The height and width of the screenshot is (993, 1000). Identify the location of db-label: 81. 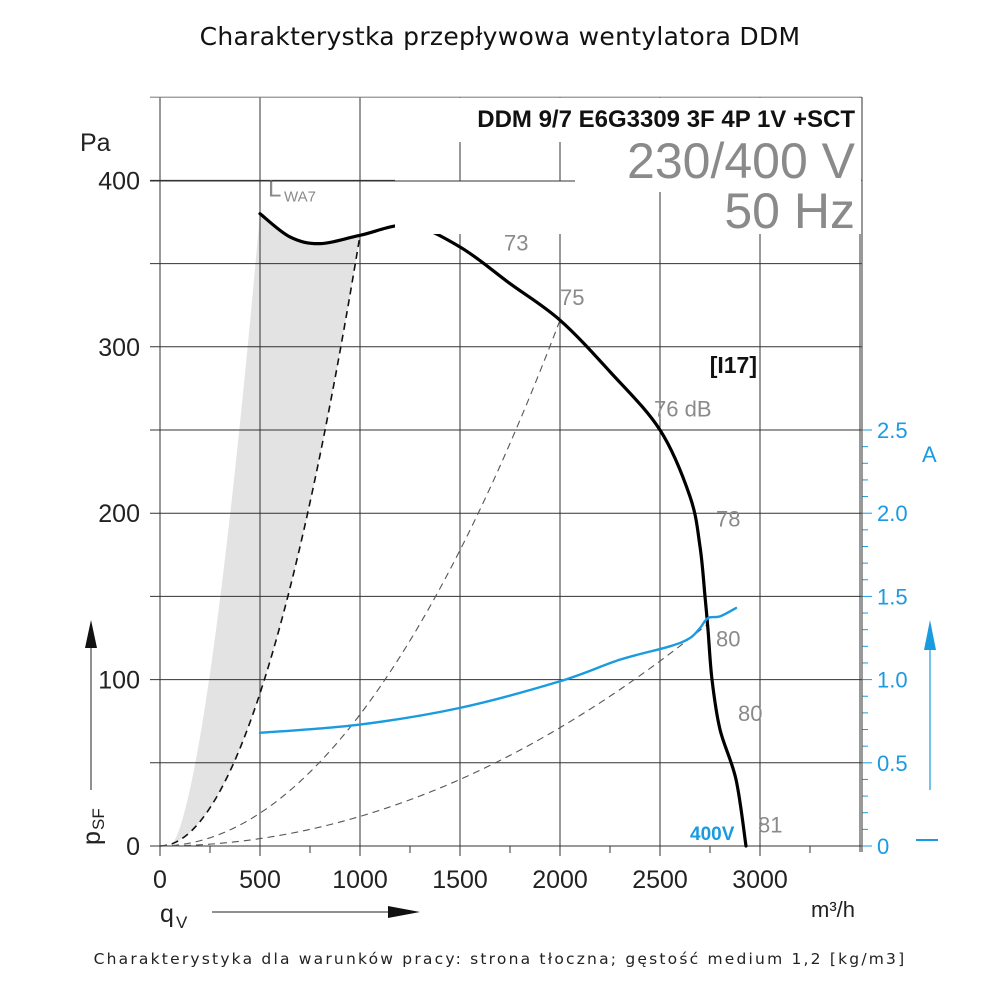
(770, 825).